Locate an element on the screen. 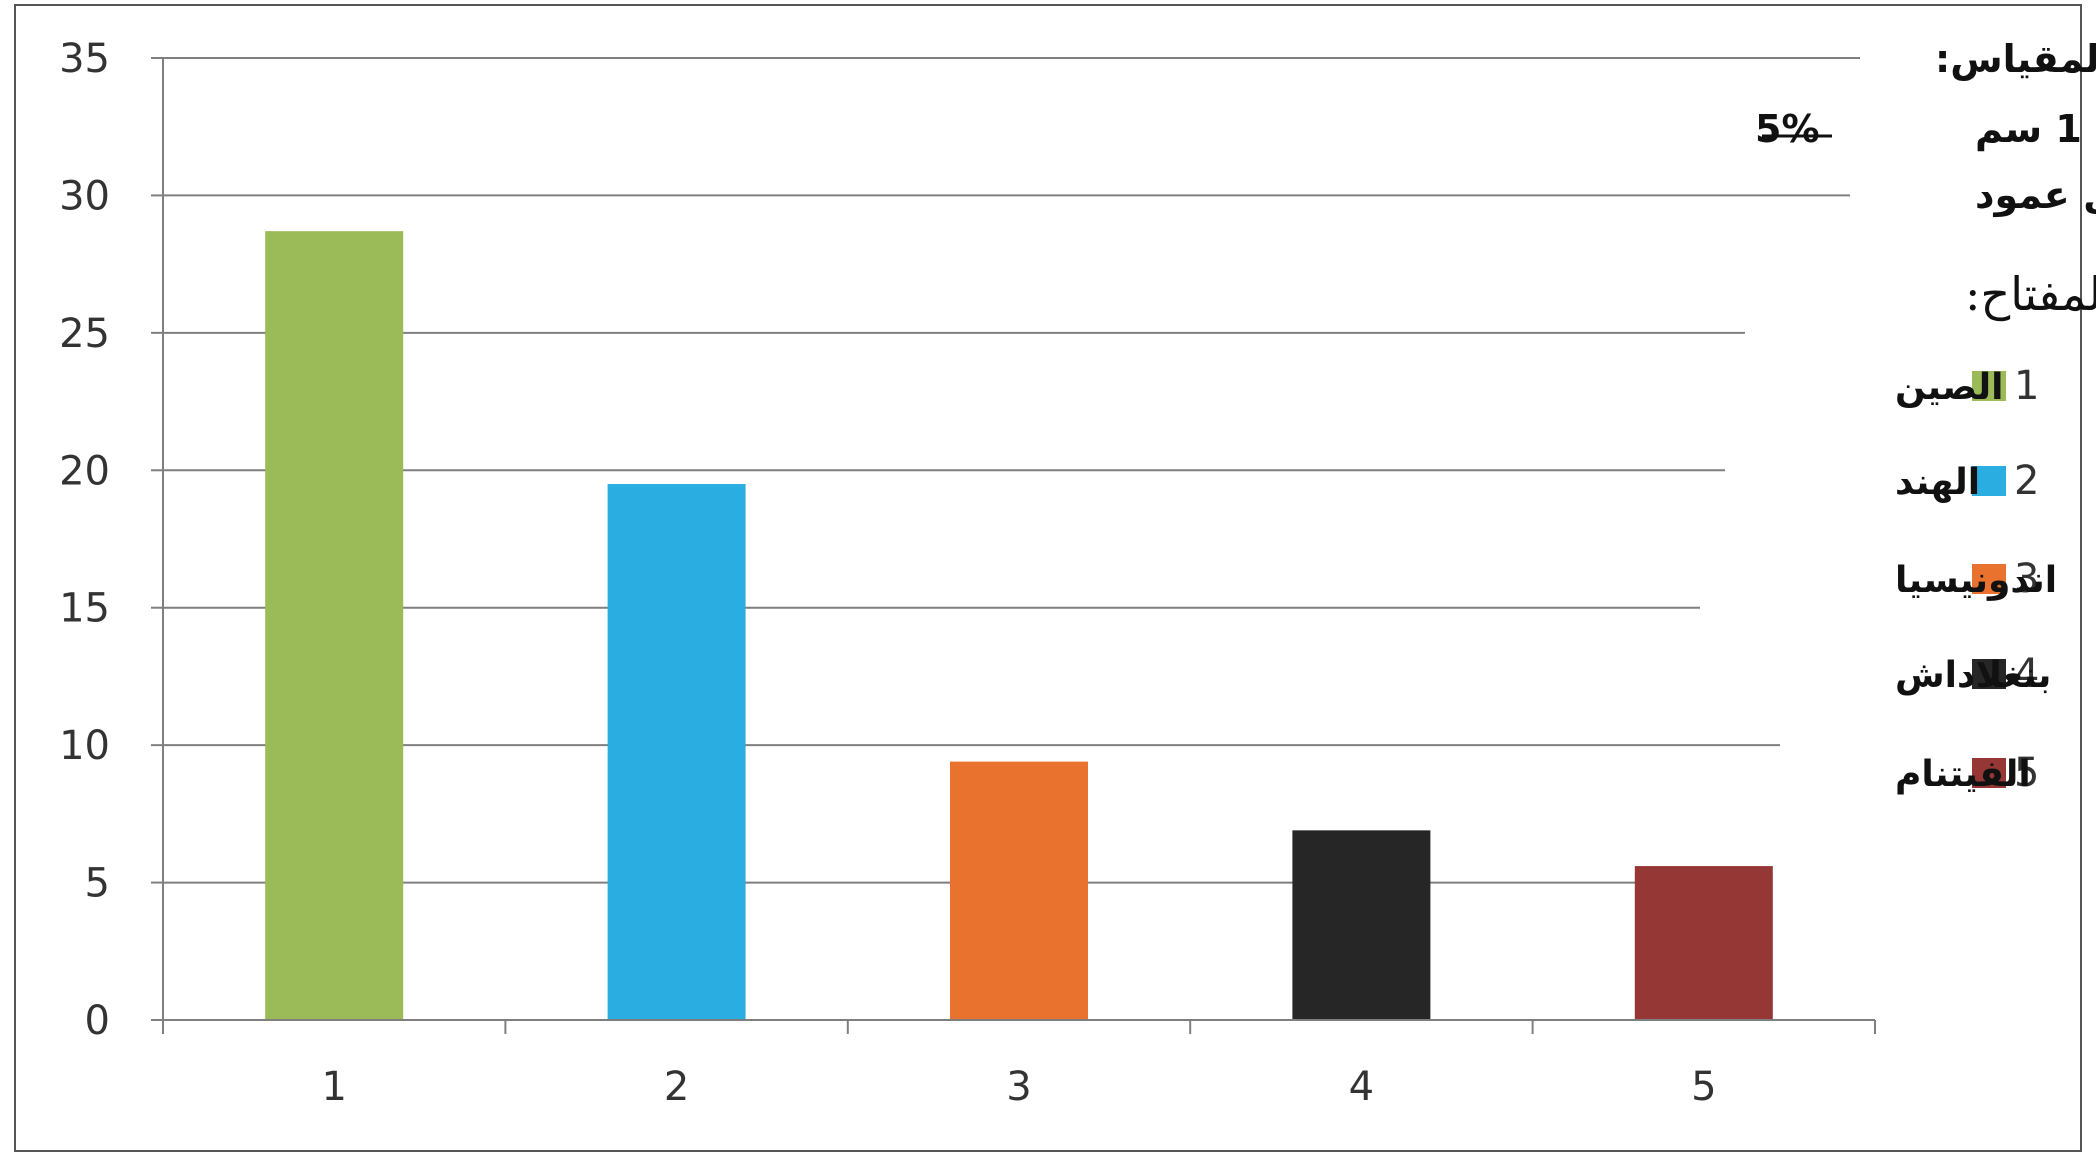  legend-label: اندونيسيا is located at coordinates (1976, 580).